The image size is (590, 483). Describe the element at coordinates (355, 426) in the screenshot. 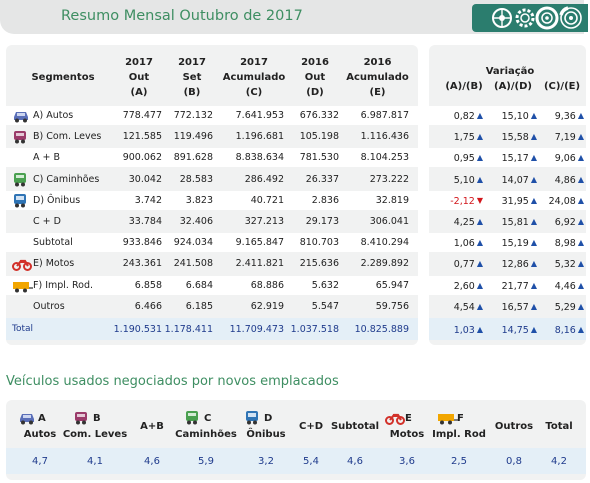

I see `used-column-name: Subtotal` at that location.